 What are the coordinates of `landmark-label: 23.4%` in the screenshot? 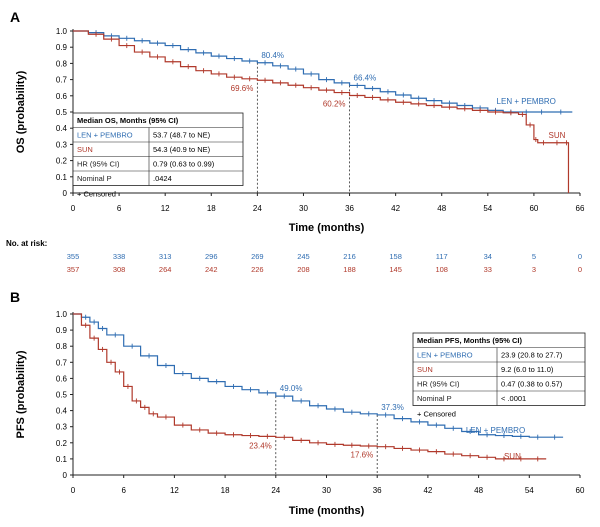 It's located at (260, 445).